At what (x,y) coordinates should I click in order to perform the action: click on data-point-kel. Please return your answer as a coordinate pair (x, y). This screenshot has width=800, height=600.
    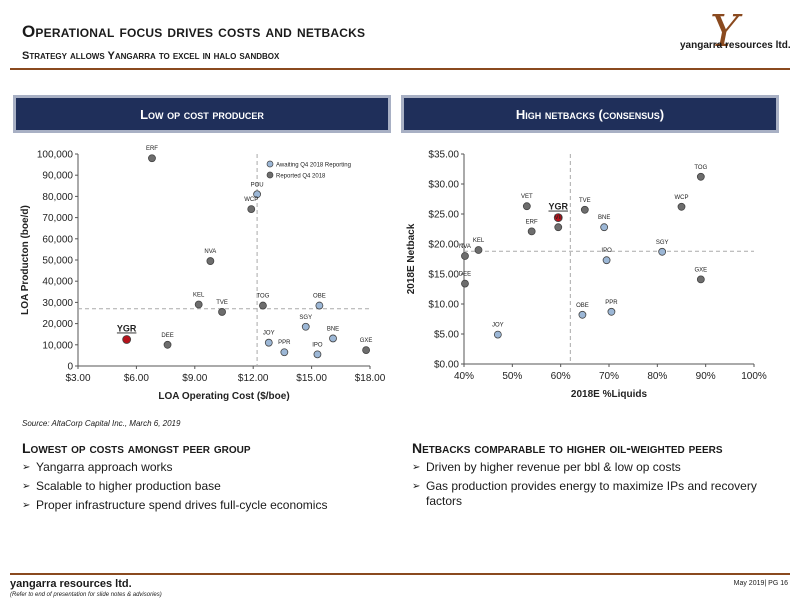
    Looking at the image, I should click on (198, 304).